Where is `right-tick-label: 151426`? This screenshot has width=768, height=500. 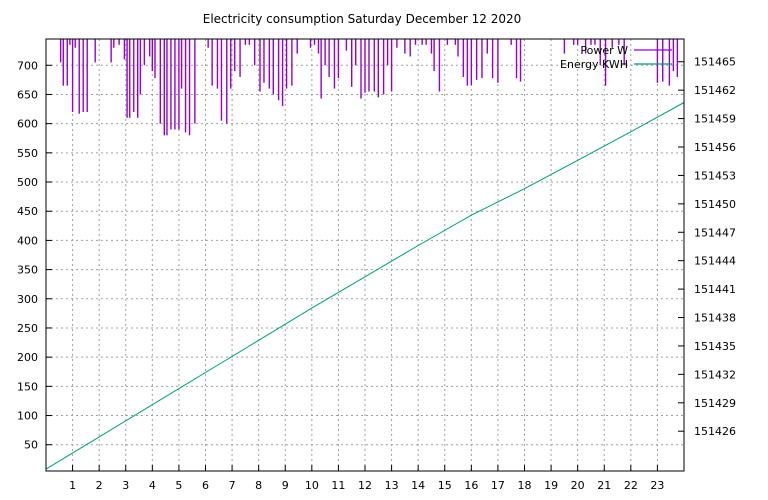 right-tick-label: 151426 is located at coordinates (715, 431).